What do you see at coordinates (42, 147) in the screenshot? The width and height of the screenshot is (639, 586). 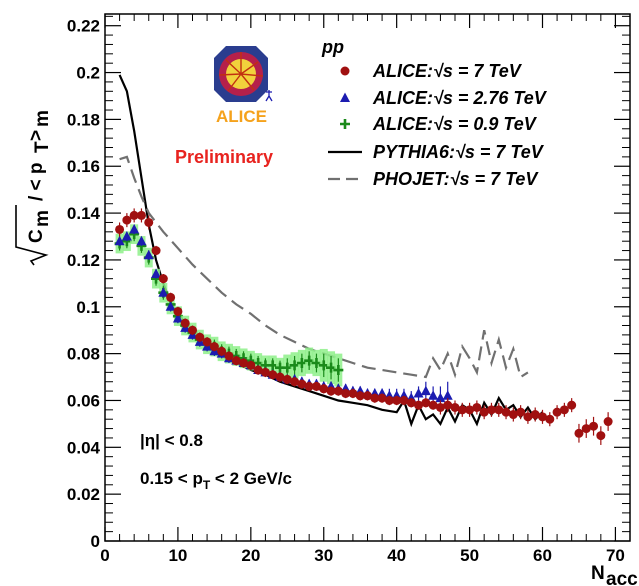 I see `y-axis-title-sub-t: T` at bounding box center [42, 147].